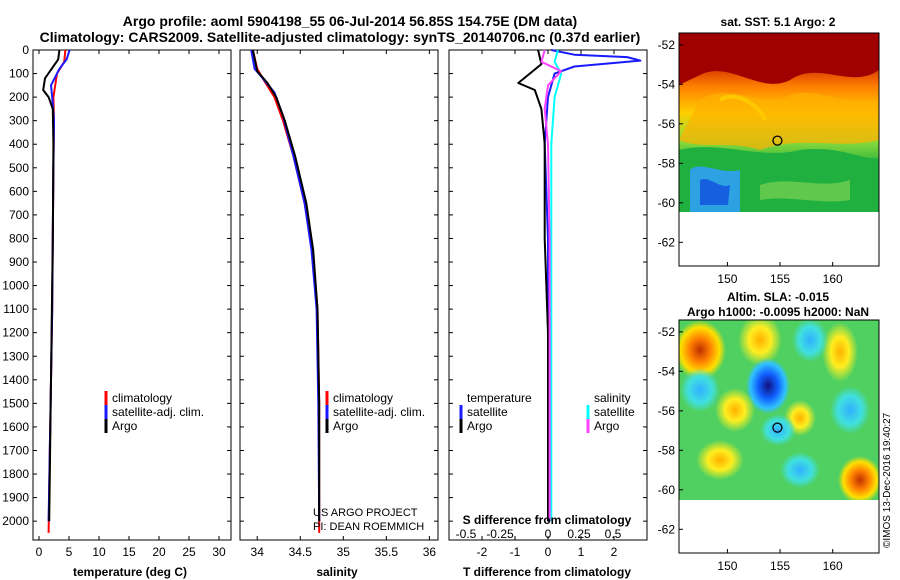  What do you see at coordinates (612, 398) in the screenshot?
I see `legend-title-salinity: salinity` at bounding box center [612, 398].